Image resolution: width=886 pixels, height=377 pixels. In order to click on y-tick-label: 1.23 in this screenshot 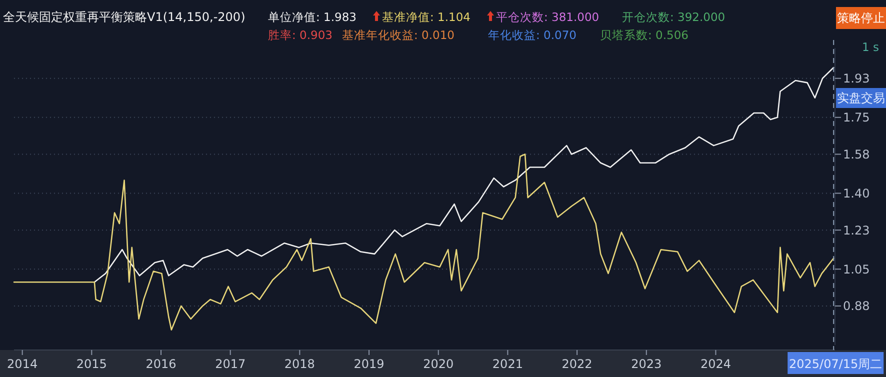, I will do `click(856, 230)`.